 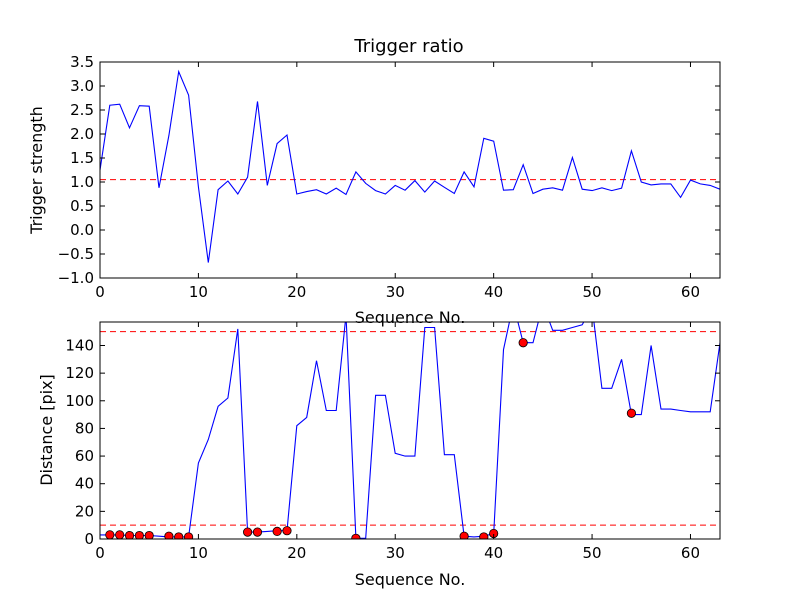 What do you see at coordinates (82, 182) in the screenshot?
I see `y-tick-label: 1.0` at bounding box center [82, 182].